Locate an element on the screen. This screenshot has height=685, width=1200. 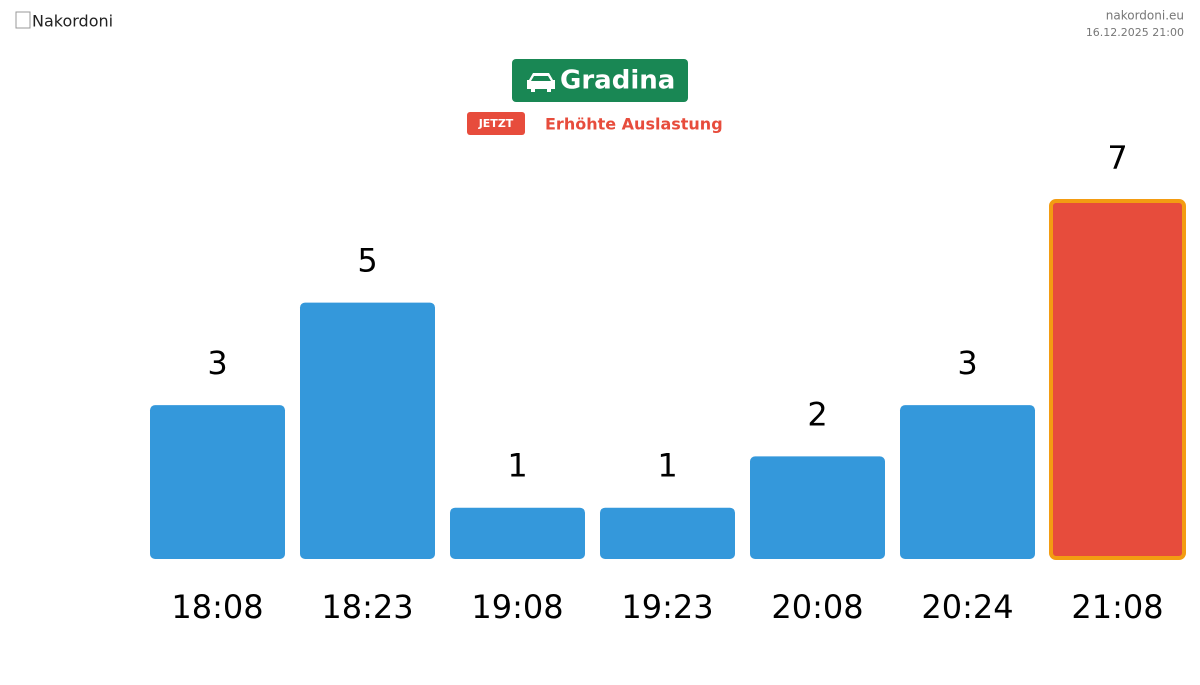
status-text: Erhöhte Auslastung is located at coordinates (634, 124).